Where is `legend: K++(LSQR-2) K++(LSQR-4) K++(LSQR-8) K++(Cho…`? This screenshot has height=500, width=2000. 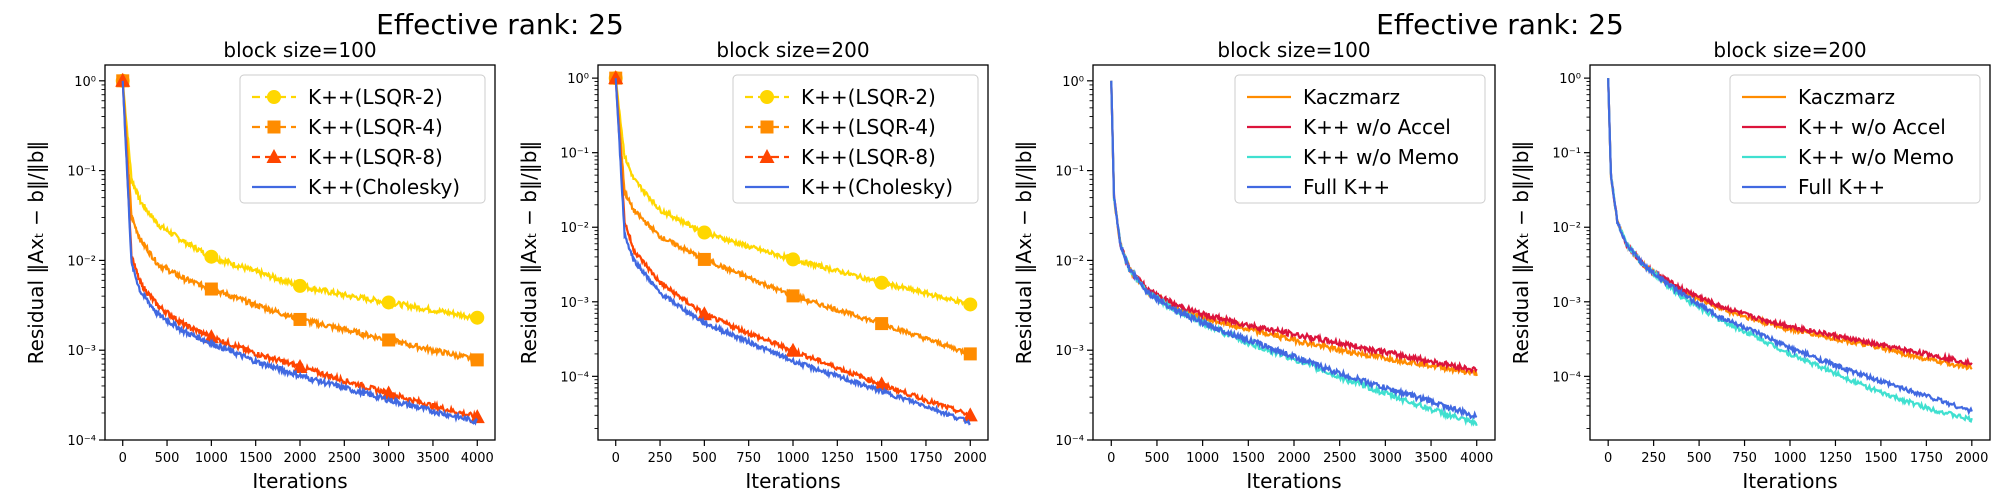 legend: K++(LSQR-2) K++(LSQR-4) K++(LSQR-8) K++(Cho… is located at coordinates (855, 139).